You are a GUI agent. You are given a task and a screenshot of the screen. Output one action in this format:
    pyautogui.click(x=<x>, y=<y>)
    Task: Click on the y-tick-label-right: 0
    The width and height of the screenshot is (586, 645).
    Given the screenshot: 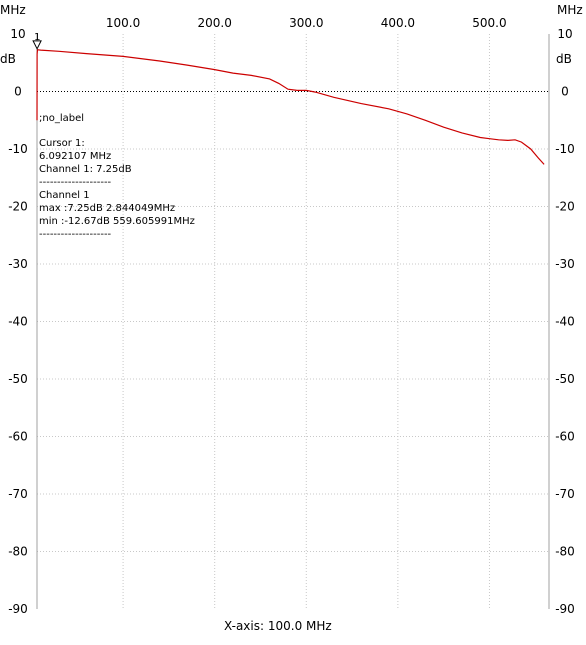 What is the action you would take?
    pyautogui.click(x=565, y=92)
    